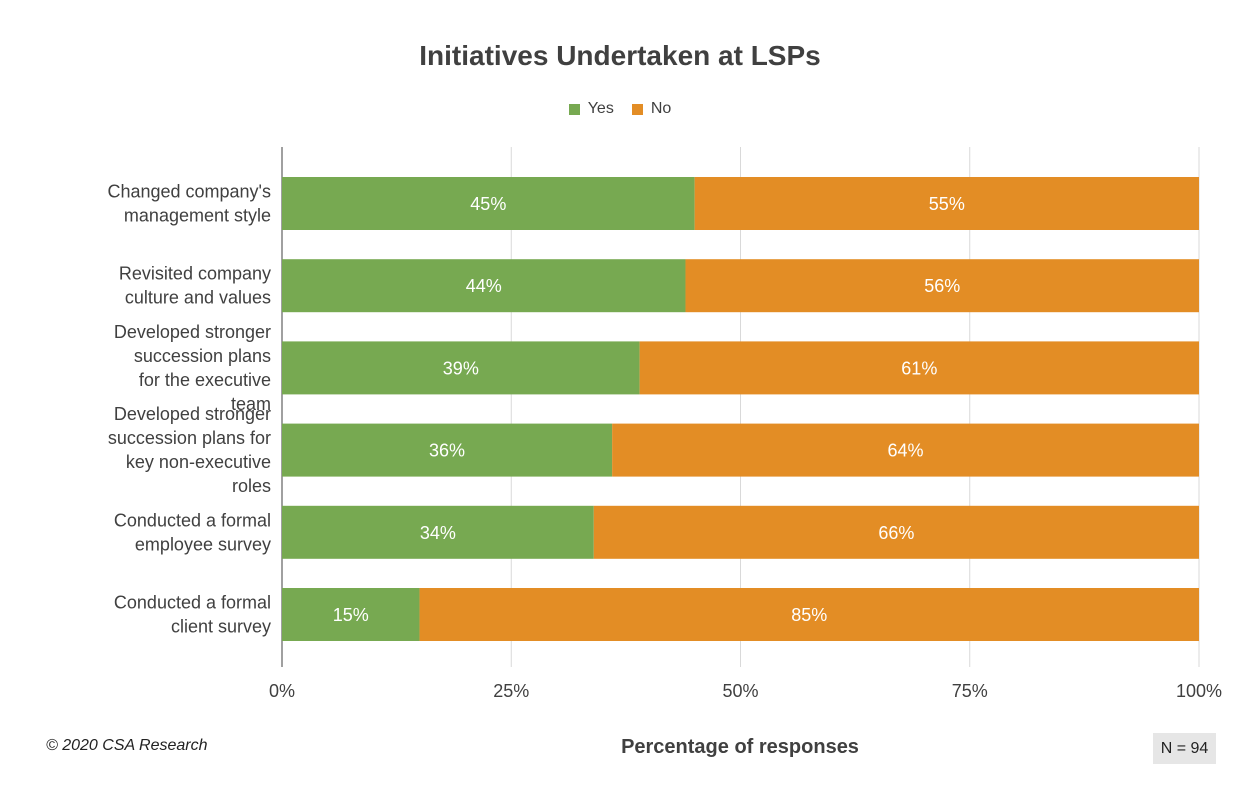 The image size is (1240, 801). What do you see at coordinates (620, 55) in the screenshot?
I see `chart-title: Initiatives Undertaken at LSPs` at bounding box center [620, 55].